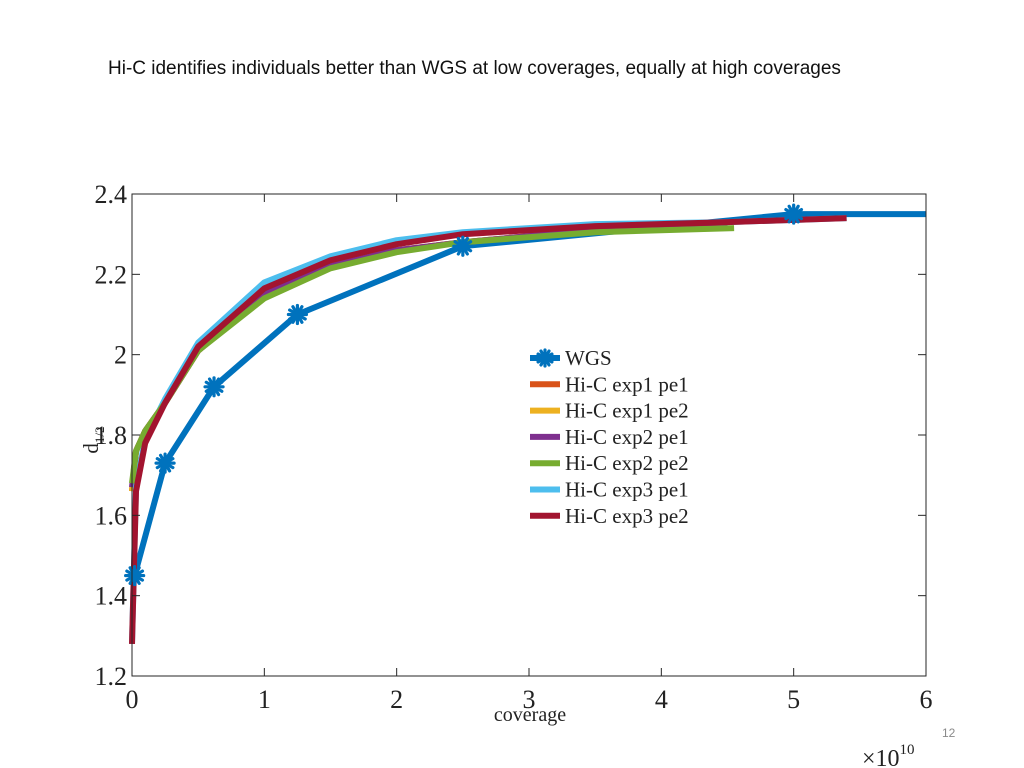  Describe the element at coordinates (588, 358) in the screenshot. I see `legend-label-wgs: WGS` at that location.